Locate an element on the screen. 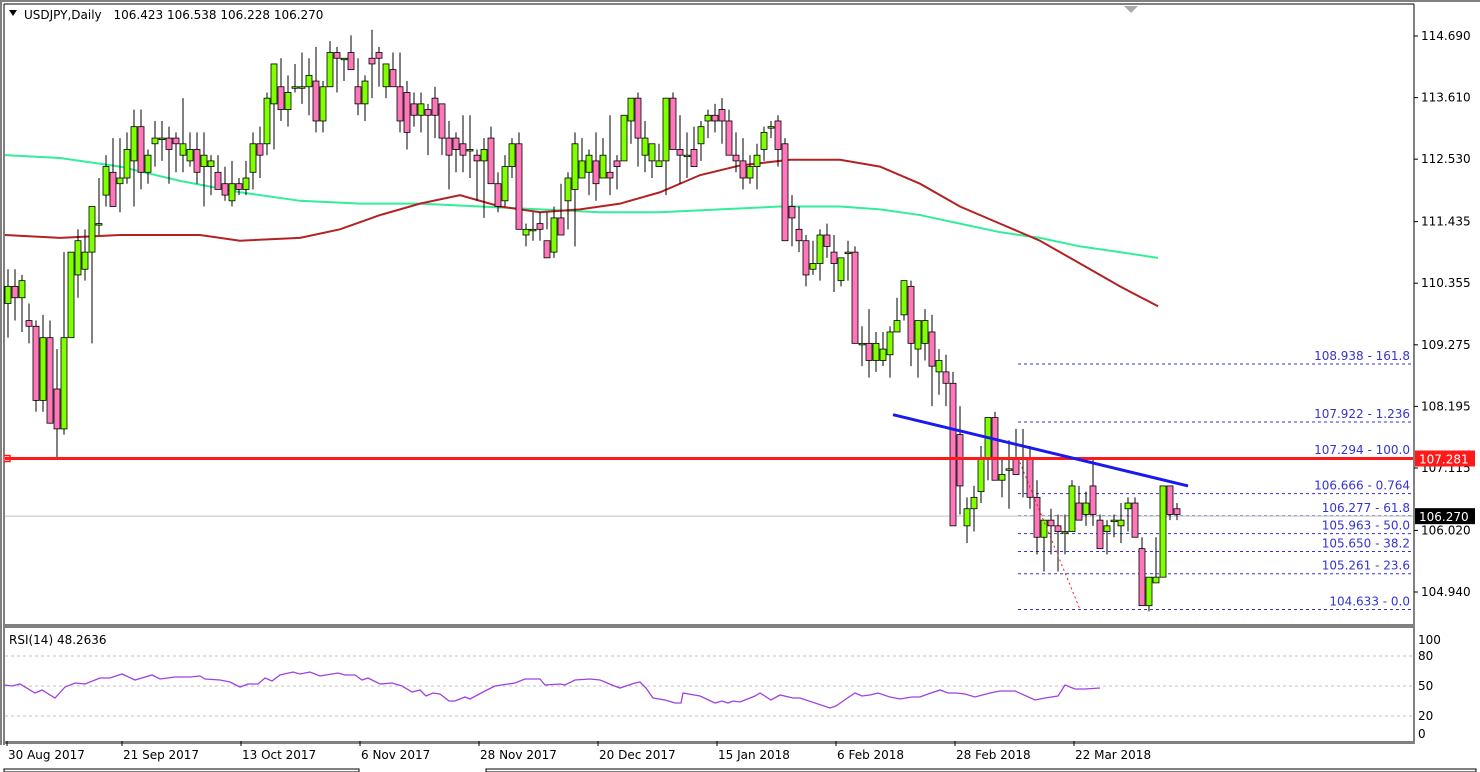  resistance-trendline is located at coordinates (1040, 450).